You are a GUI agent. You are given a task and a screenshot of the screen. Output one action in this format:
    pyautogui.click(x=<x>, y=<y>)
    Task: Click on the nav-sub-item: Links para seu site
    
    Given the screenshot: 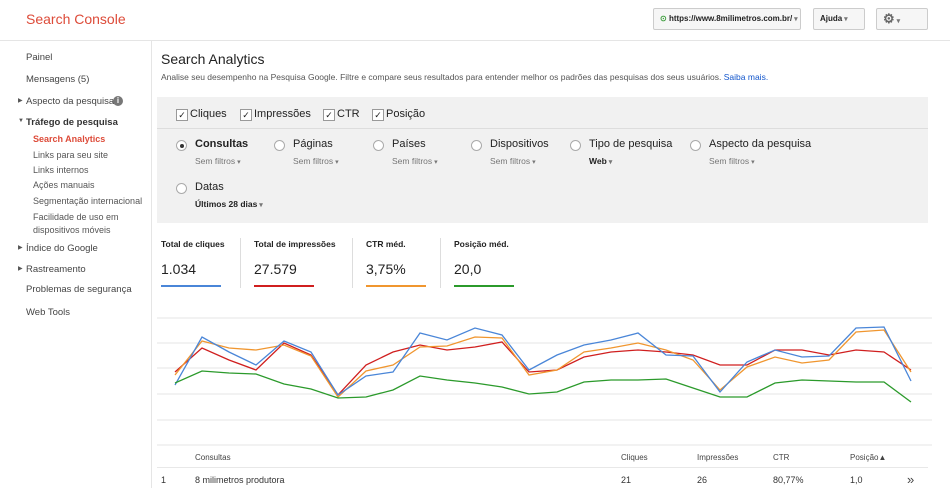 What is the action you would take?
    pyautogui.click(x=71, y=155)
    